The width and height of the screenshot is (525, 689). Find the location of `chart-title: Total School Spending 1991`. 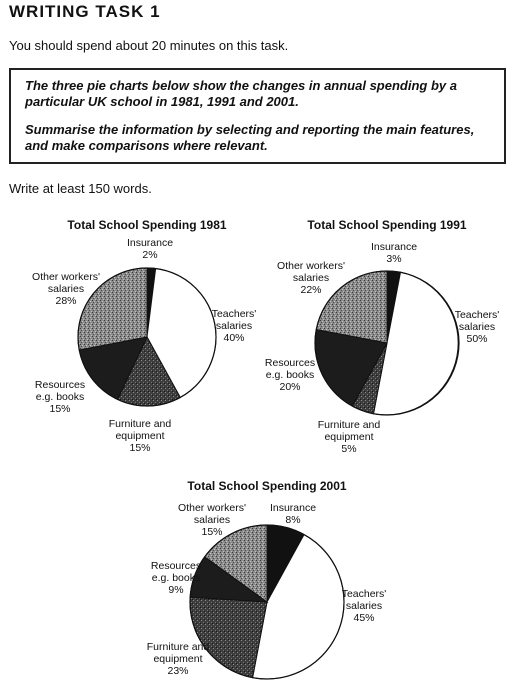

chart-title: Total School Spending 1991 is located at coordinates (386, 225).